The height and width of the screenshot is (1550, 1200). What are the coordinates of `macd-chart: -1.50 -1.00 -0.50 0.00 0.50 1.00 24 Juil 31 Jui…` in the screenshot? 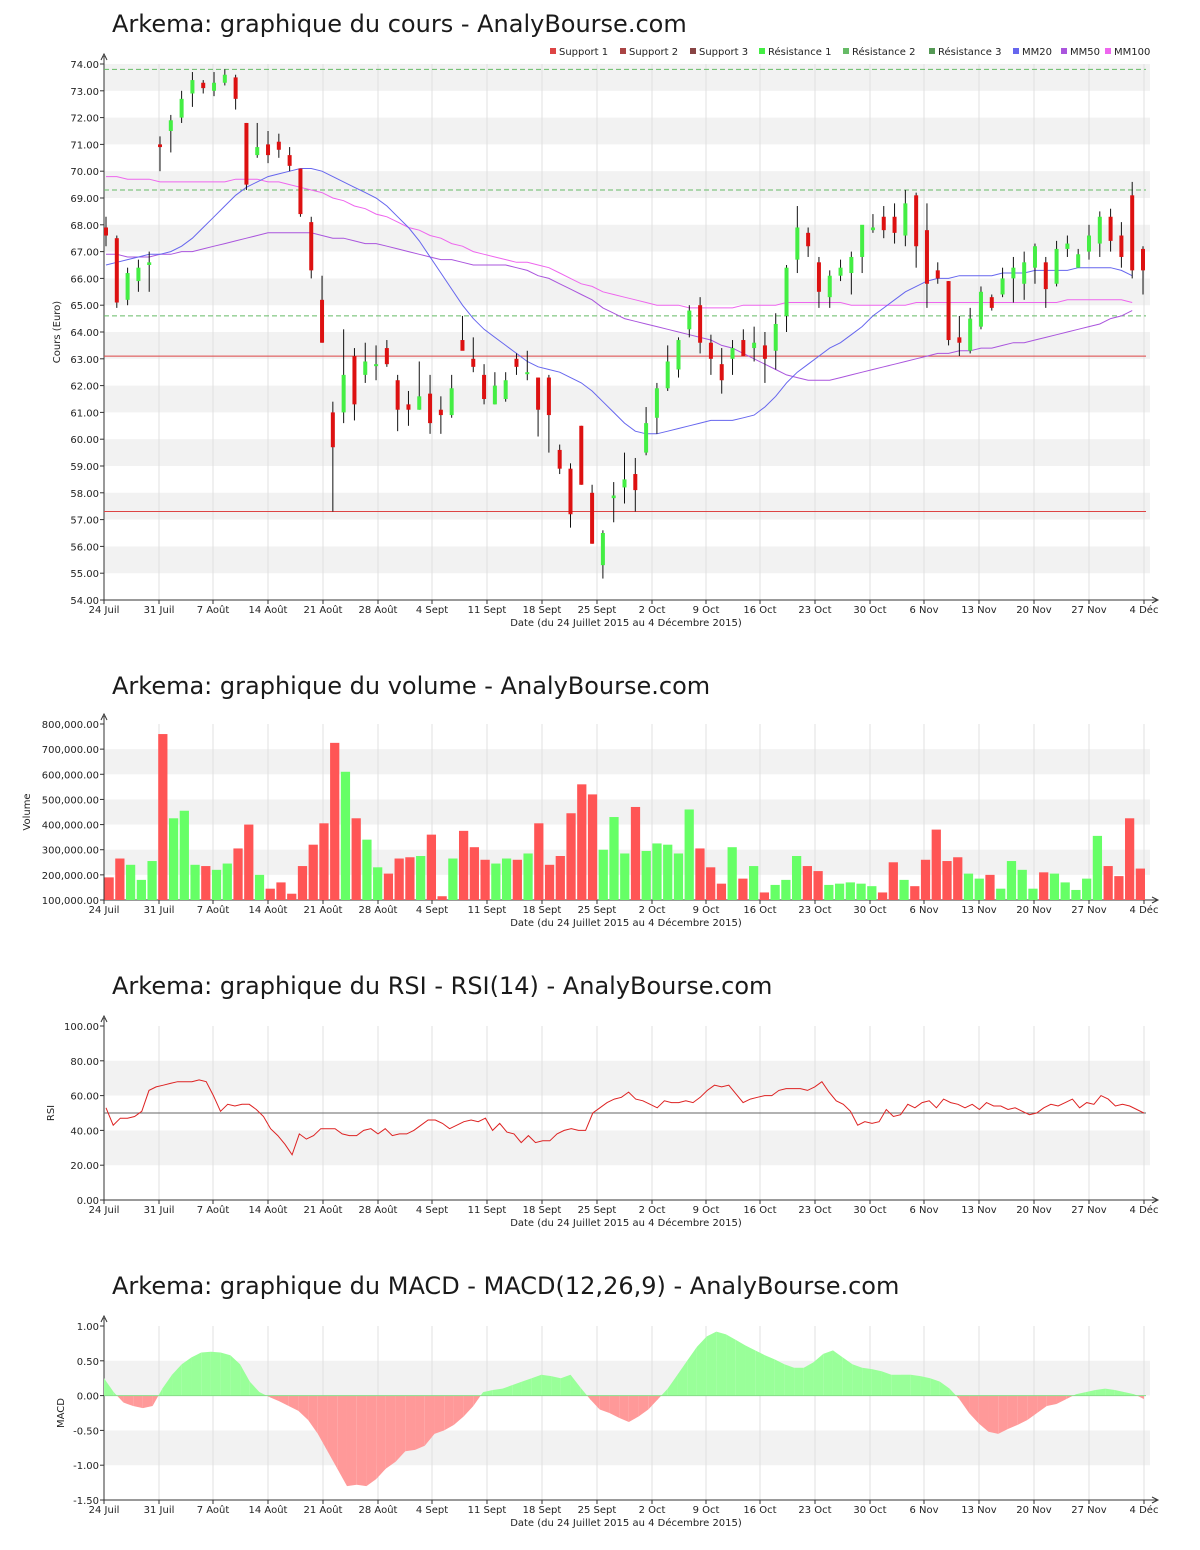 It's located at (608, 1421).